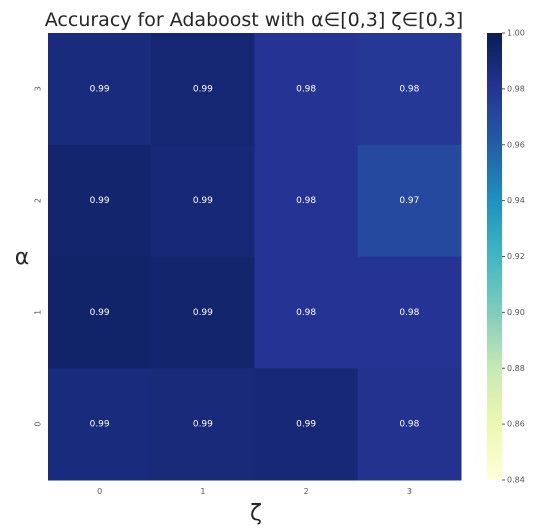  What do you see at coordinates (494, 256) in the screenshot?
I see `colorbar` at bounding box center [494, 256].